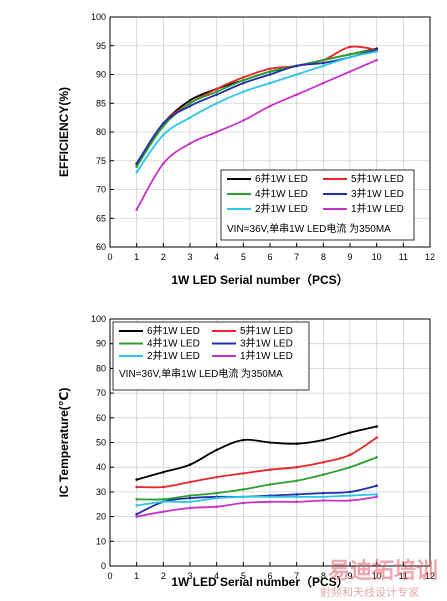 This screenshot has height=601, width=447. What do you see at coordinates (430, 257) in the screenshot?
I see `chart0-xtick-label-12: 12` at bounding box center [430, 257].